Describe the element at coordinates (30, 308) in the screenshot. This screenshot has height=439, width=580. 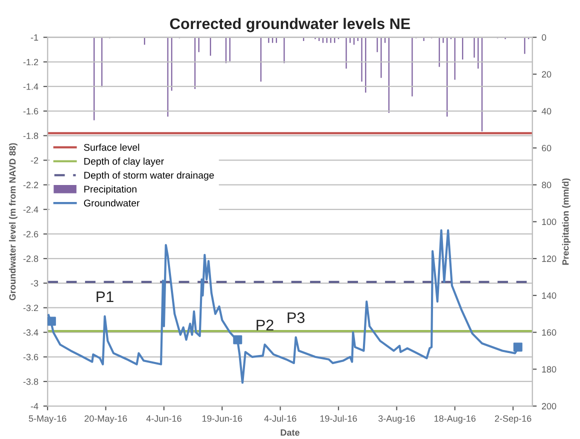
I see `y-tick-label: -3.2` at that location.